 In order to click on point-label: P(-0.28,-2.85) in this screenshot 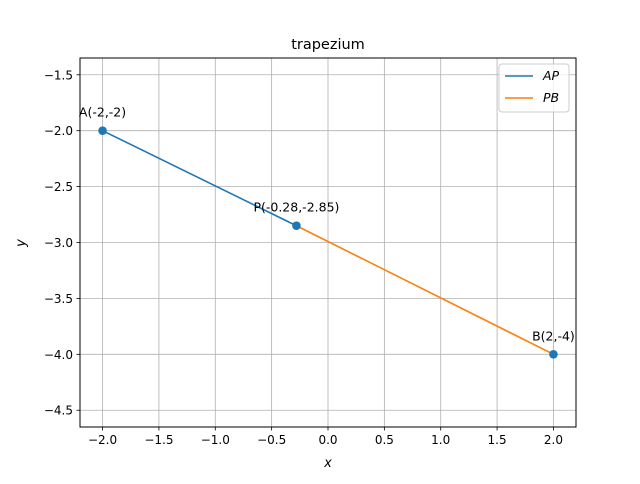, I will do `click(296, 207)`.